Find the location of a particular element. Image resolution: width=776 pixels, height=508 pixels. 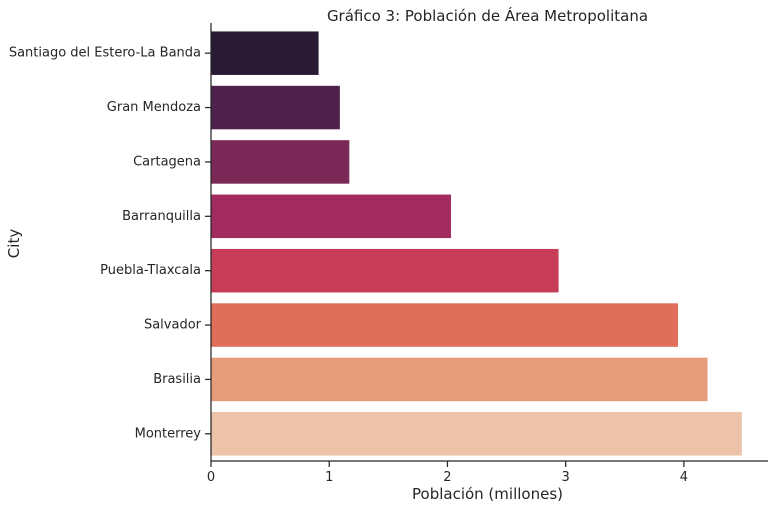

y-tick-label-1: Gran Mendoza is located at coordinates (154, 107).